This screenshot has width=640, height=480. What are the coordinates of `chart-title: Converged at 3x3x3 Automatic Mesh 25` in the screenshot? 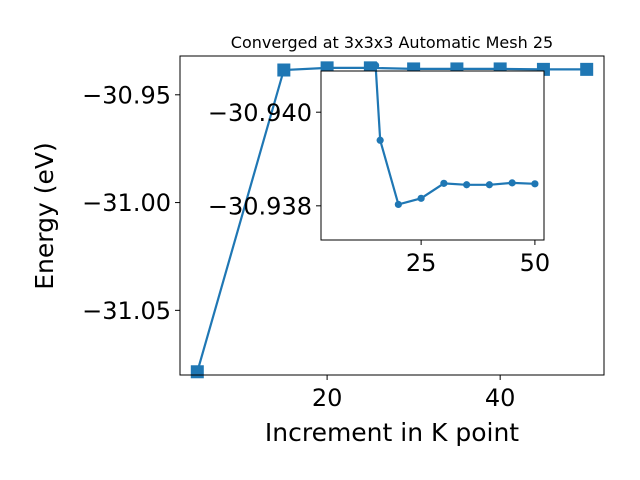 It's located at (392, 42).